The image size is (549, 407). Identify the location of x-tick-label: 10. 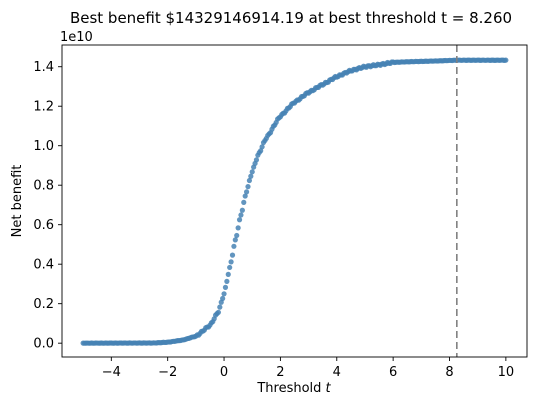
(506, 372).